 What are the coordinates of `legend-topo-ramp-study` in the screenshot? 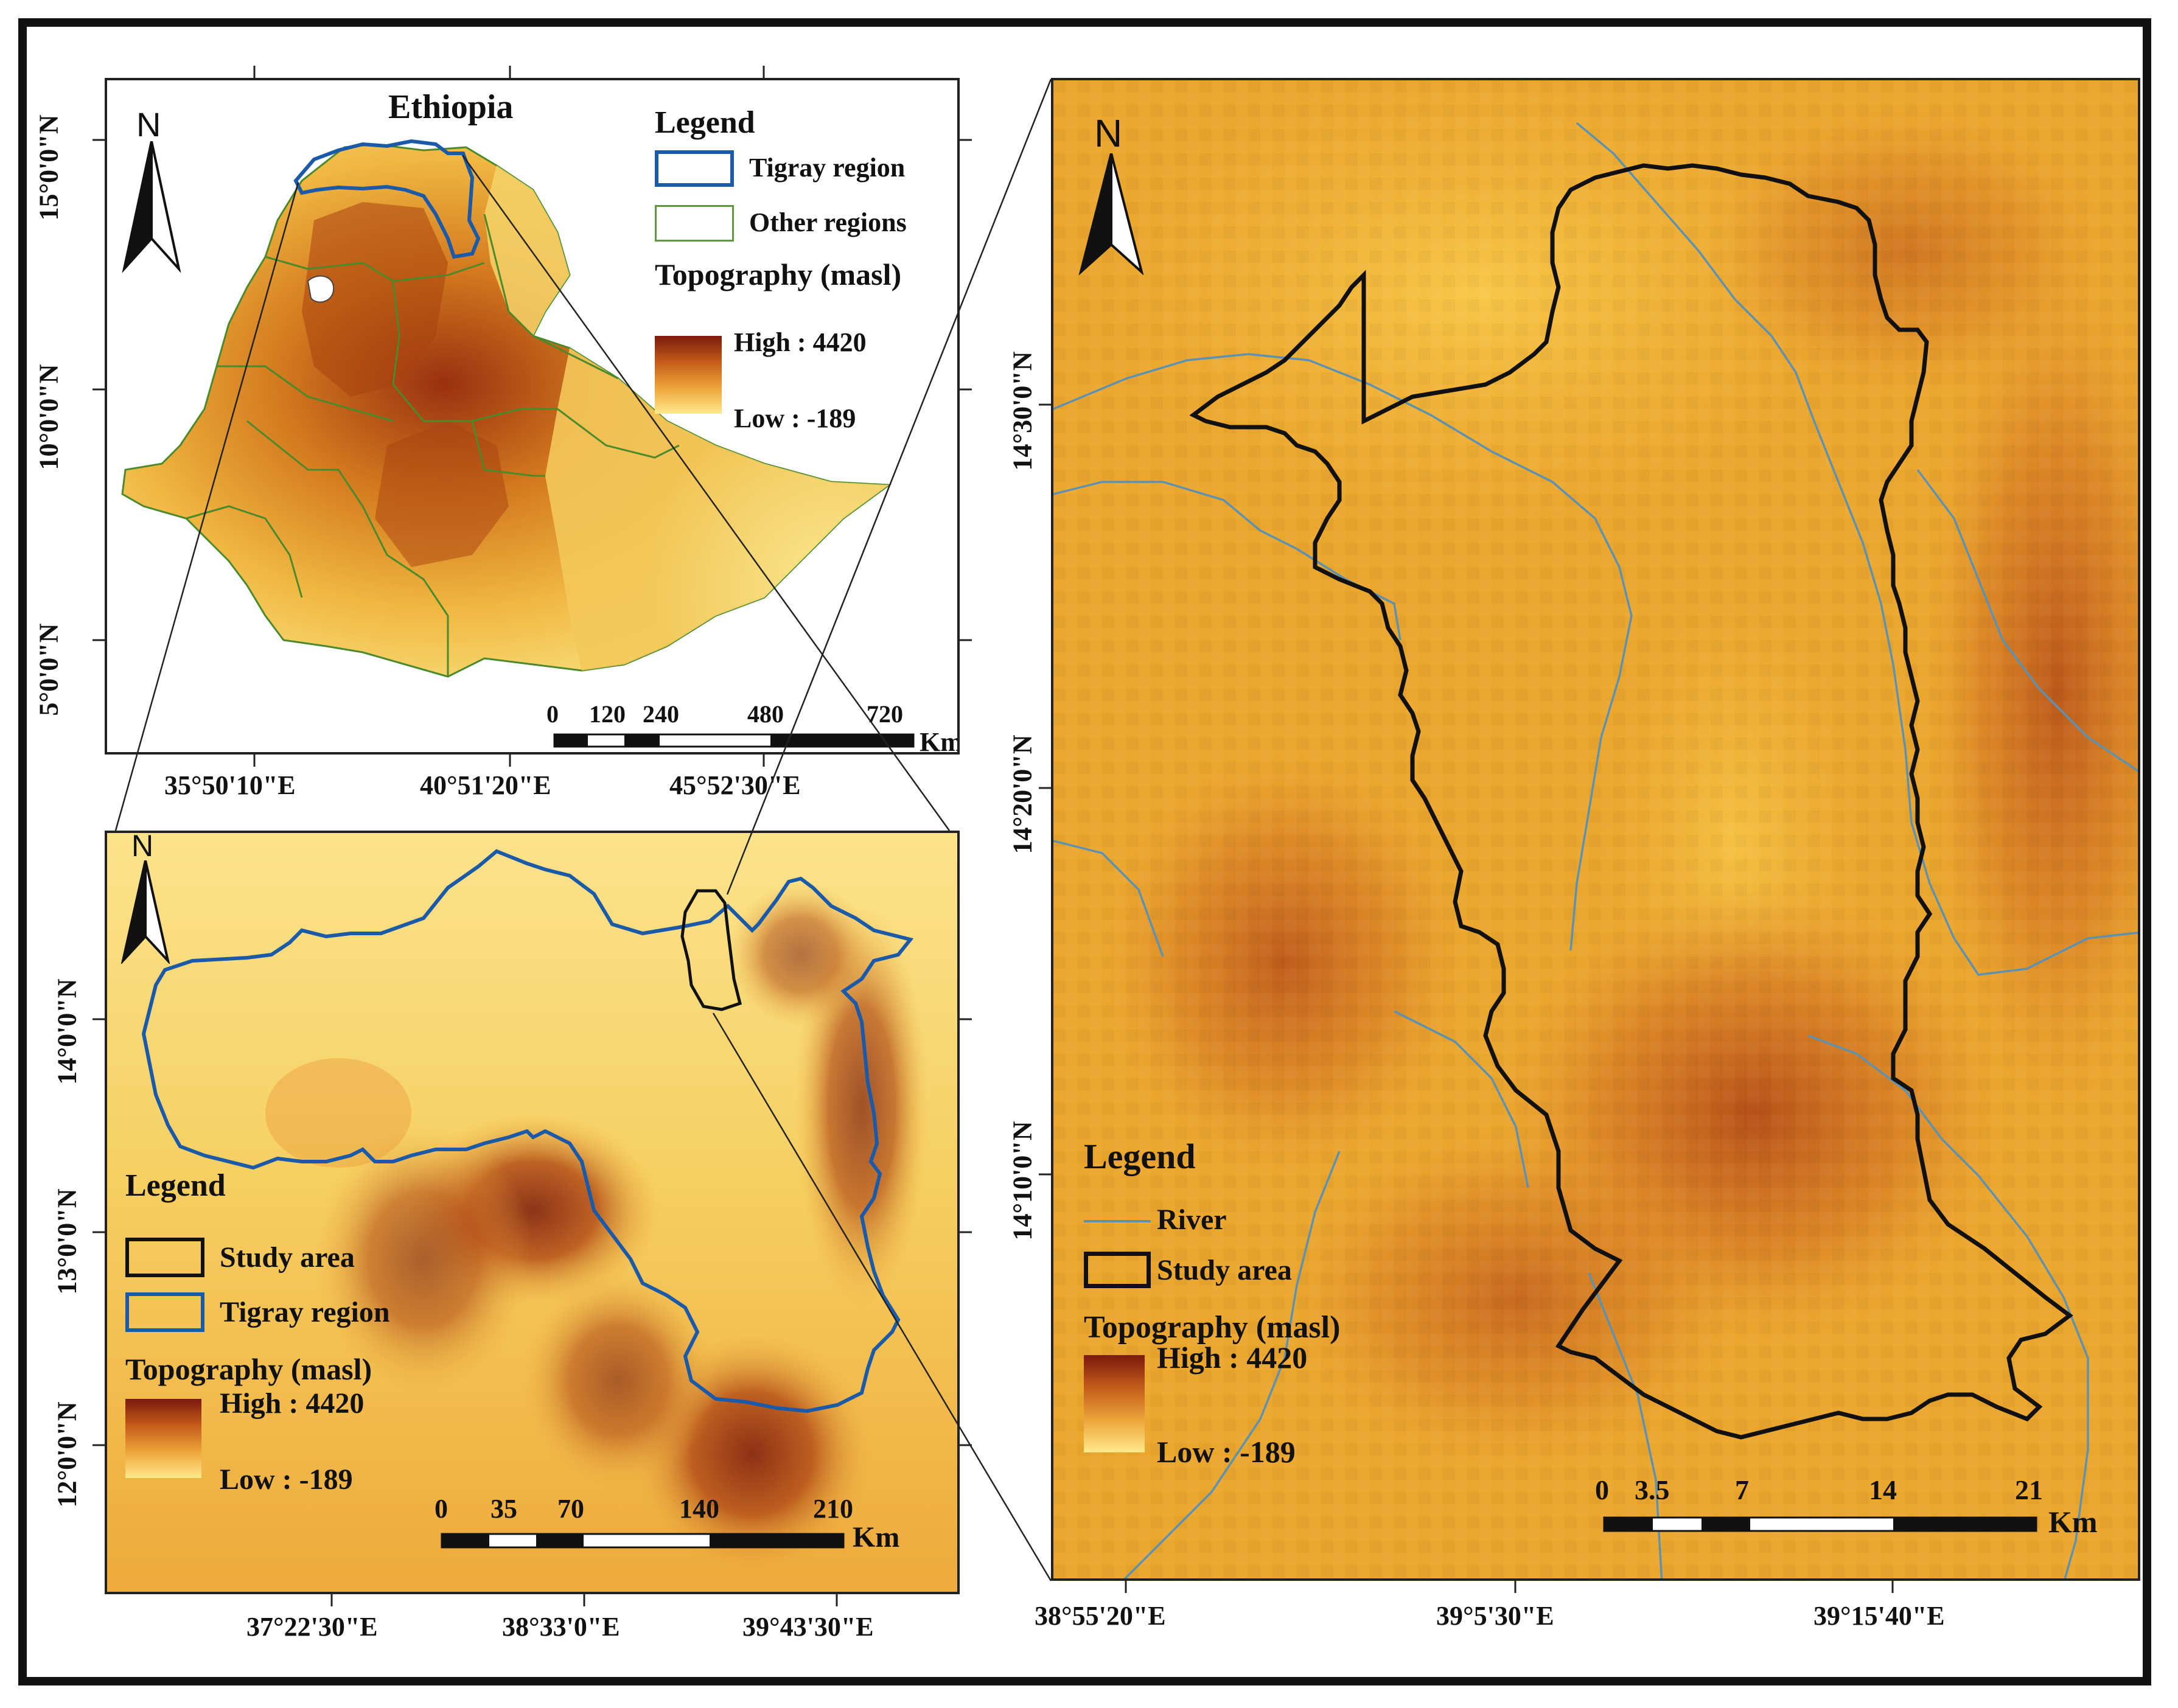 It's located at (1114, 1403).